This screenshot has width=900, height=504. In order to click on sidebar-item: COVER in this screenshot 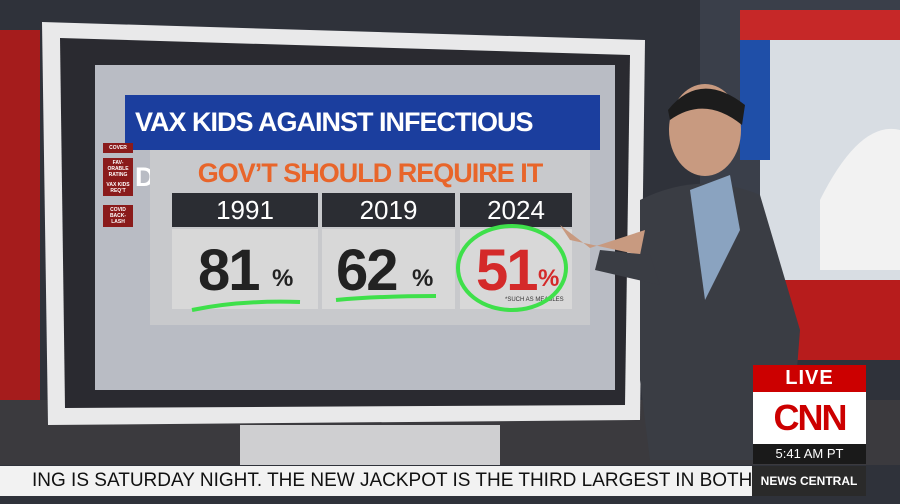, I will do `click(118, 148)`.